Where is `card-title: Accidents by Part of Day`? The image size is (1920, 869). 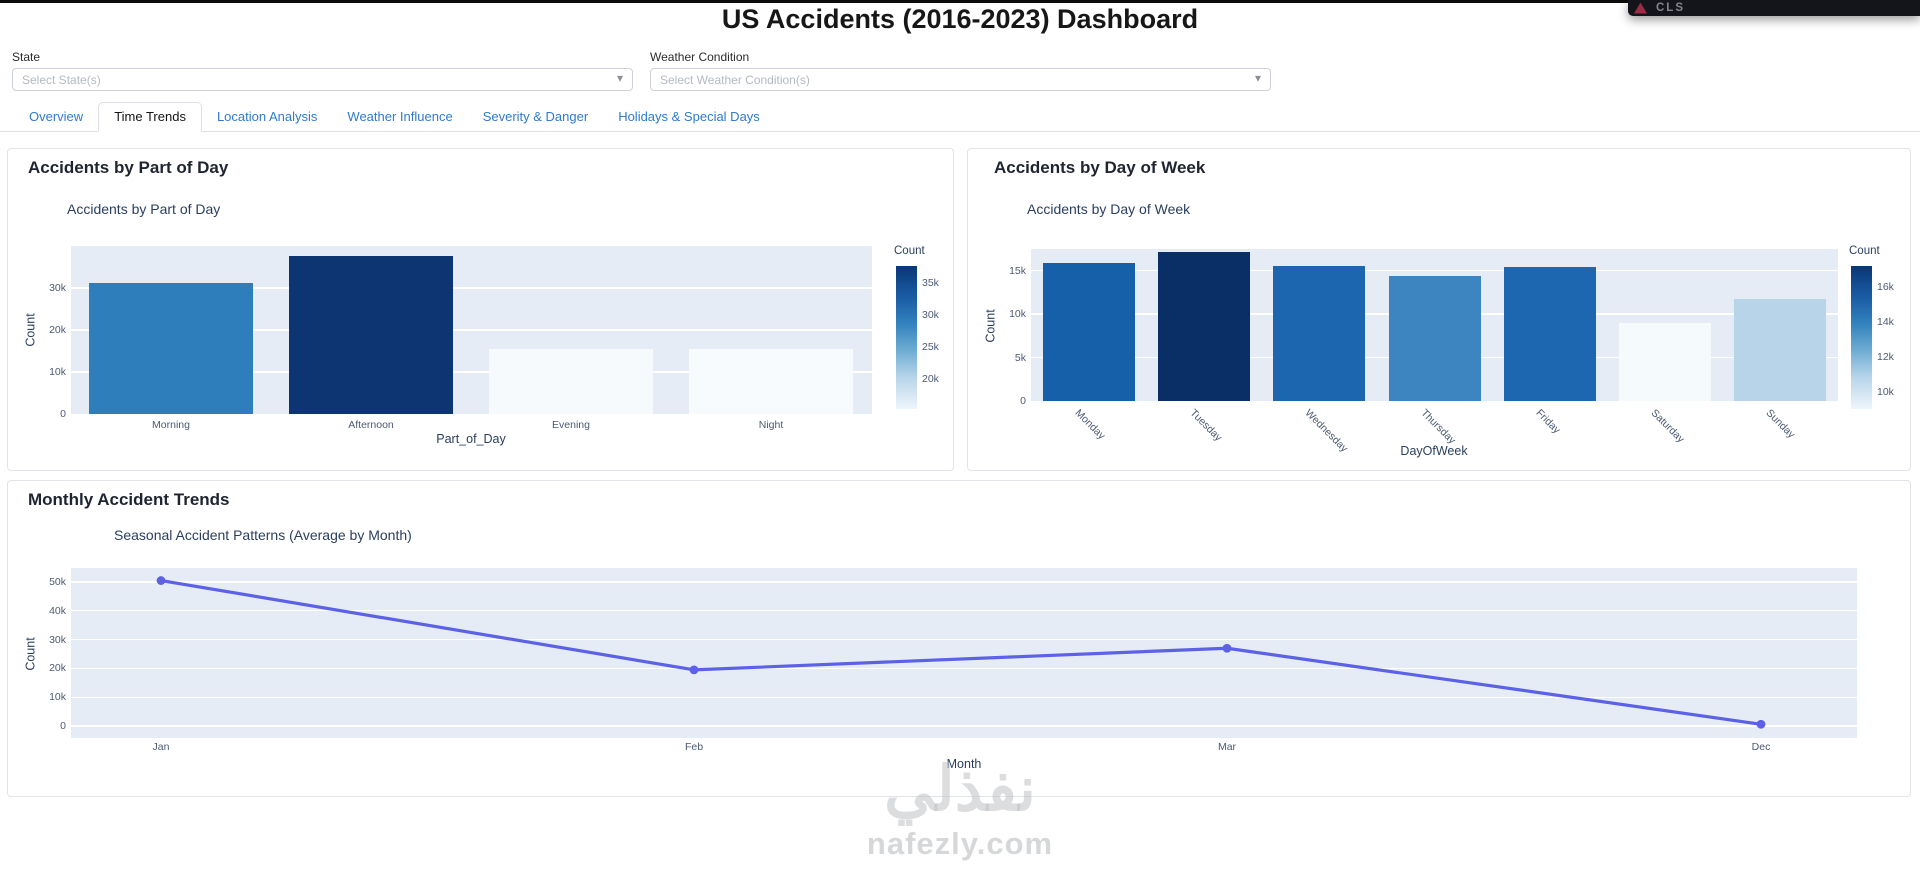
card-title: Accidents by Part of Day is located at coordinates (128, 167).